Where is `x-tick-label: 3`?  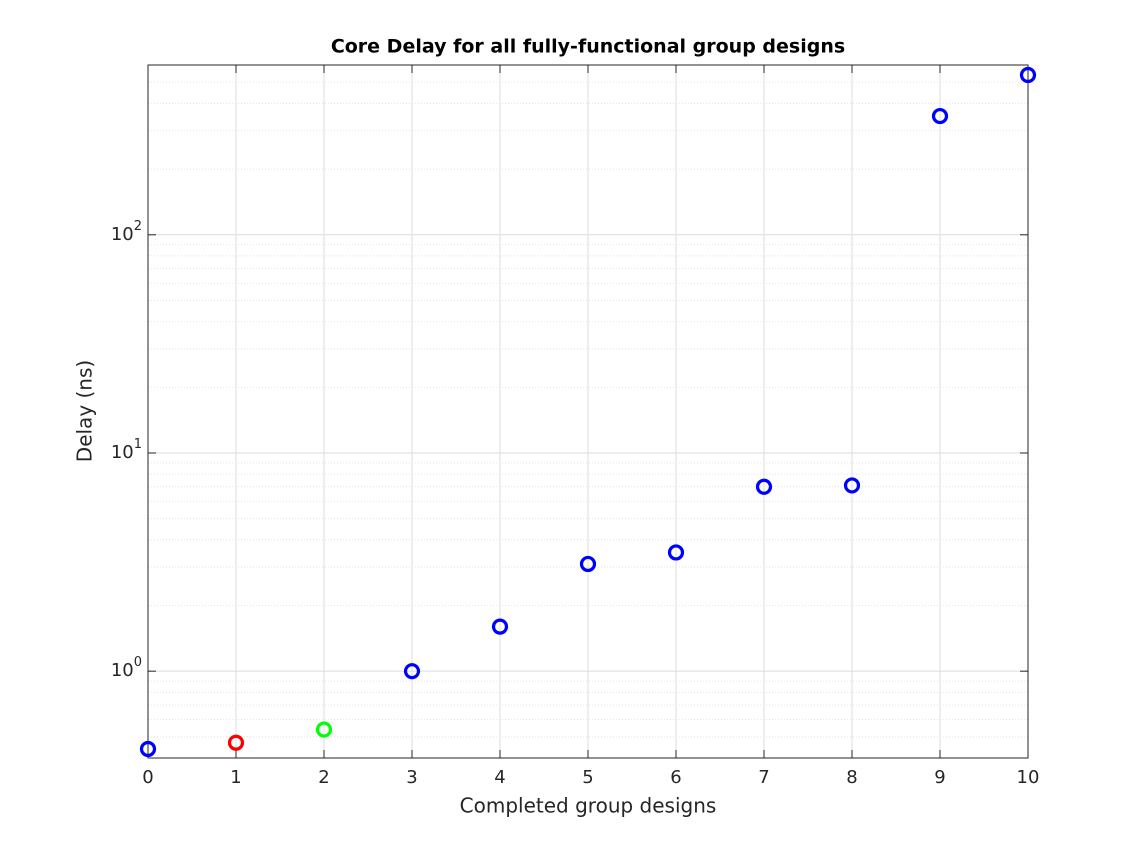 x-tick-label: 3 is located at coordinates (411, 777).